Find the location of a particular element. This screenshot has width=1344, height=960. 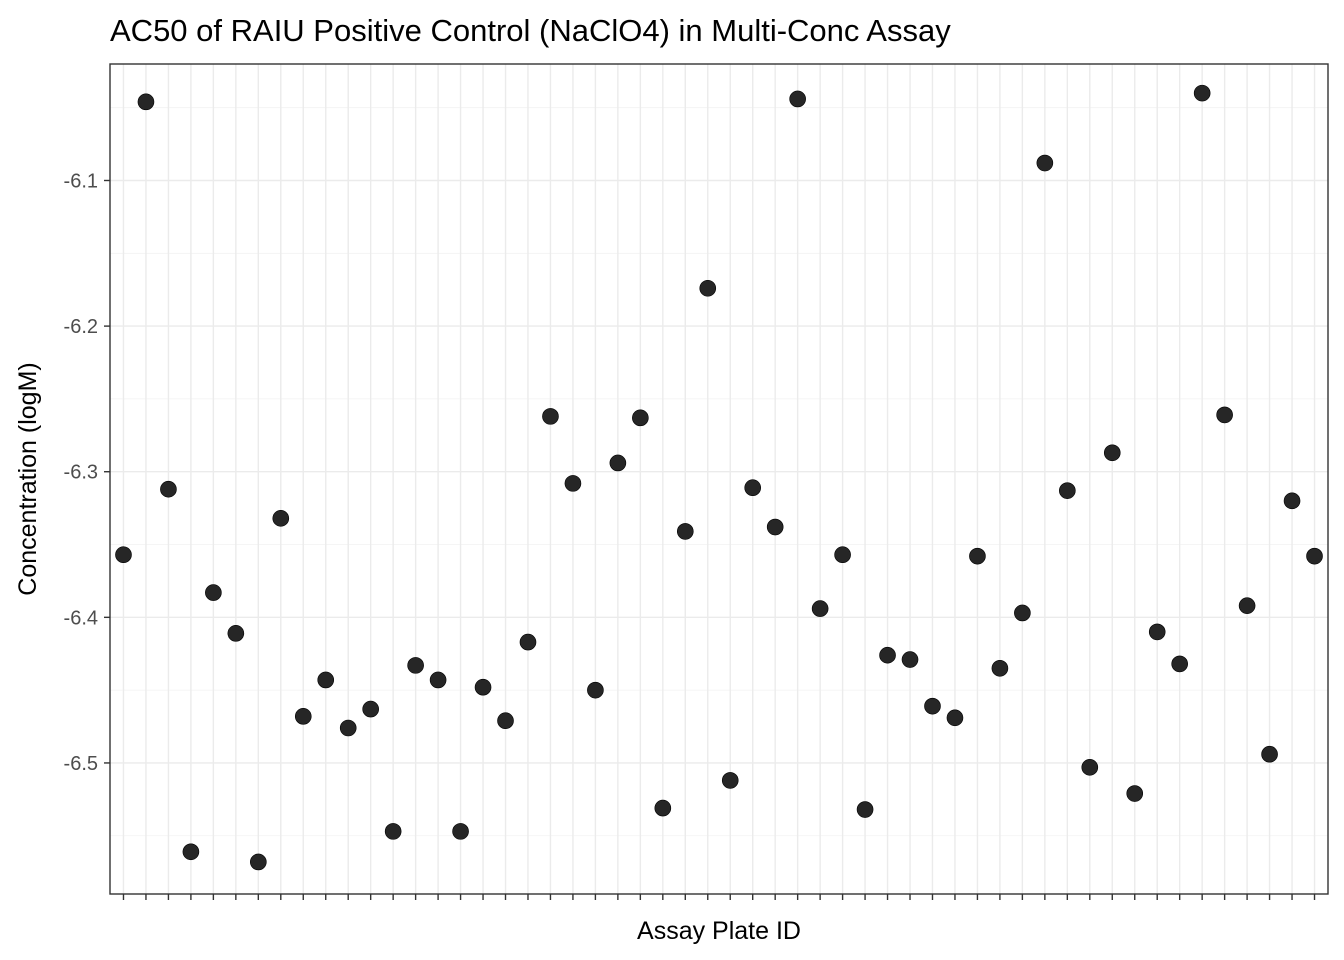

y-tick-label: -6.3 is located at coordinates (81, 473).